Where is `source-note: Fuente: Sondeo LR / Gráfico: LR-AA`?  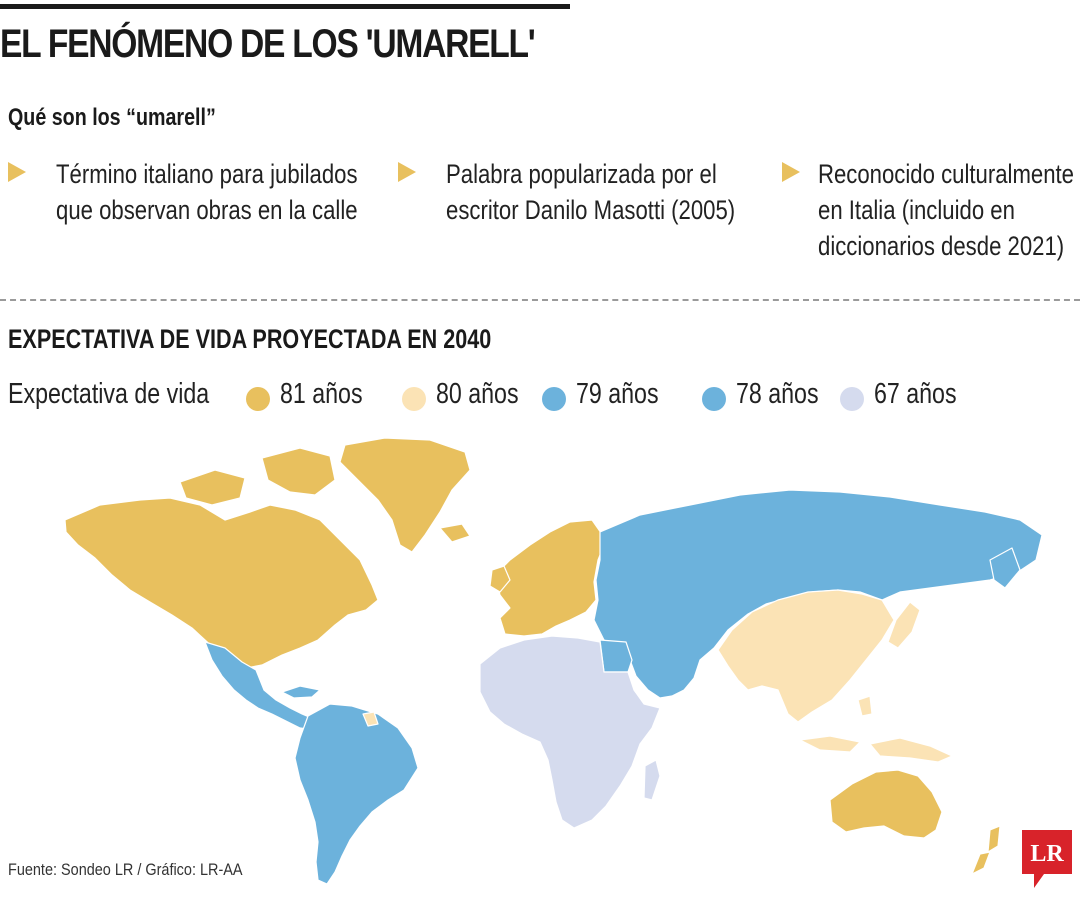
source-note: Fuente: Sondeo LR / Gráfico: LR-AA is located at coordinates (125, 869).